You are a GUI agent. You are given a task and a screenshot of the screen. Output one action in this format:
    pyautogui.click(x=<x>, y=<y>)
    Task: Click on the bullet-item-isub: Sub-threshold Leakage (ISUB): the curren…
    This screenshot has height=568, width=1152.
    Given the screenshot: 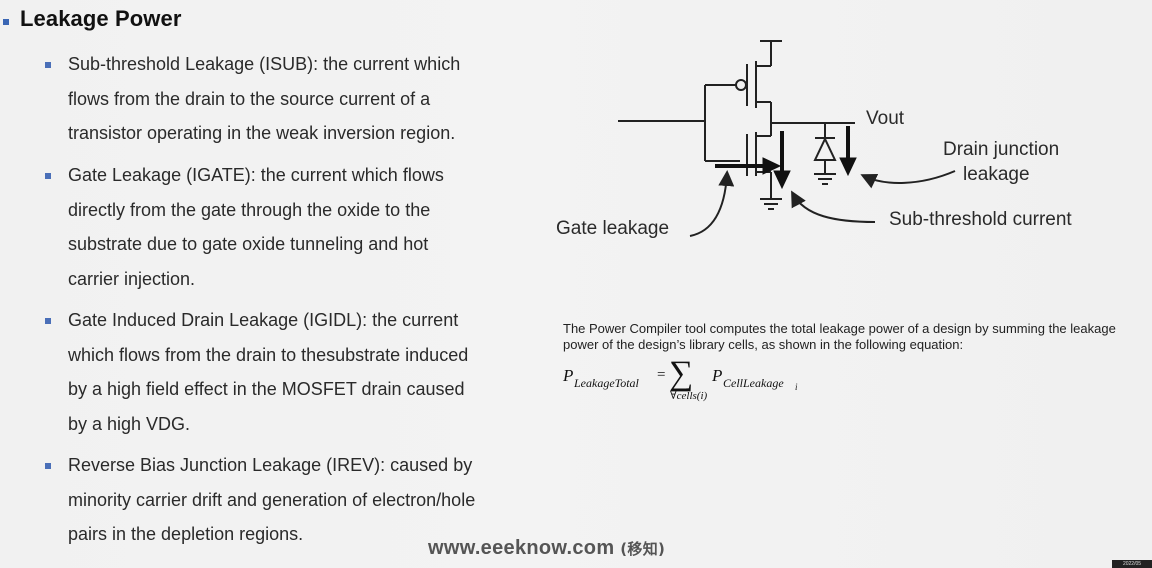 What is the action you would take?
    pyautogui.click(x=278, y=99)
    